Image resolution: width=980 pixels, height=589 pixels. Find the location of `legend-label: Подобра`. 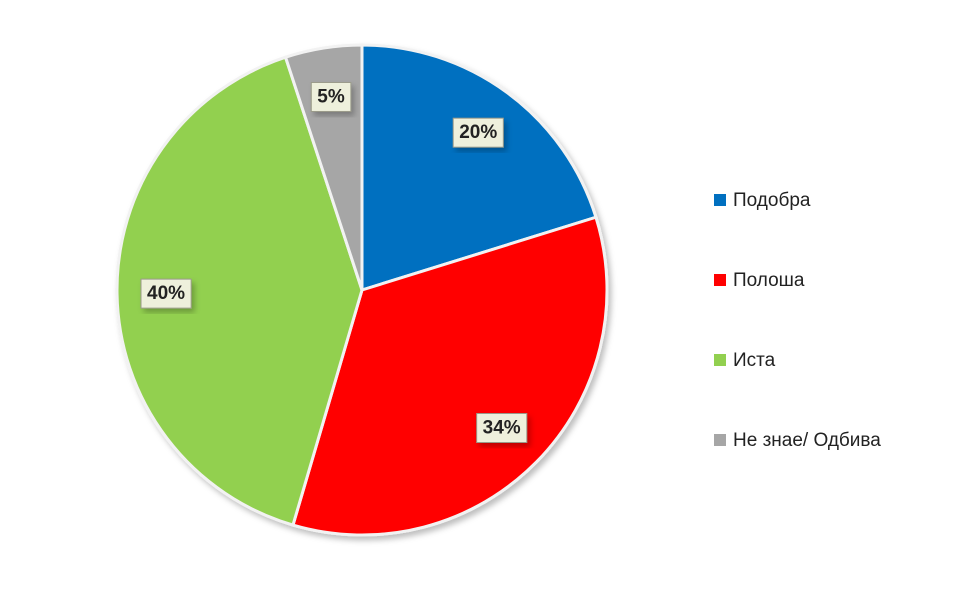

legend-label: Подобра is located at coordinates (772, 200).